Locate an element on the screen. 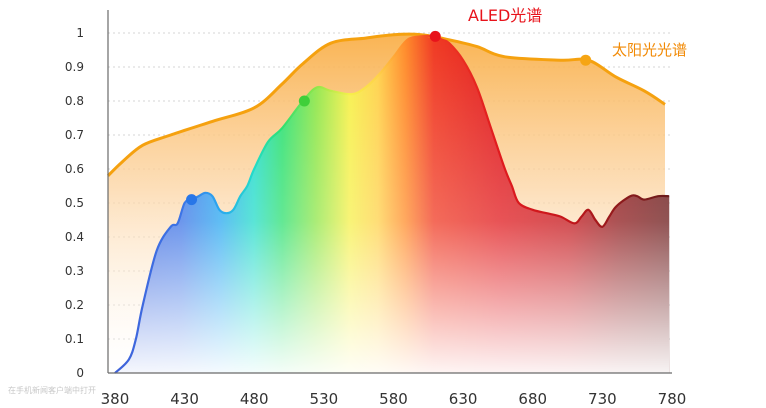 This screenshot has width=766, height=408. x-tick-label: 780 is located at coordinates (672, 399).